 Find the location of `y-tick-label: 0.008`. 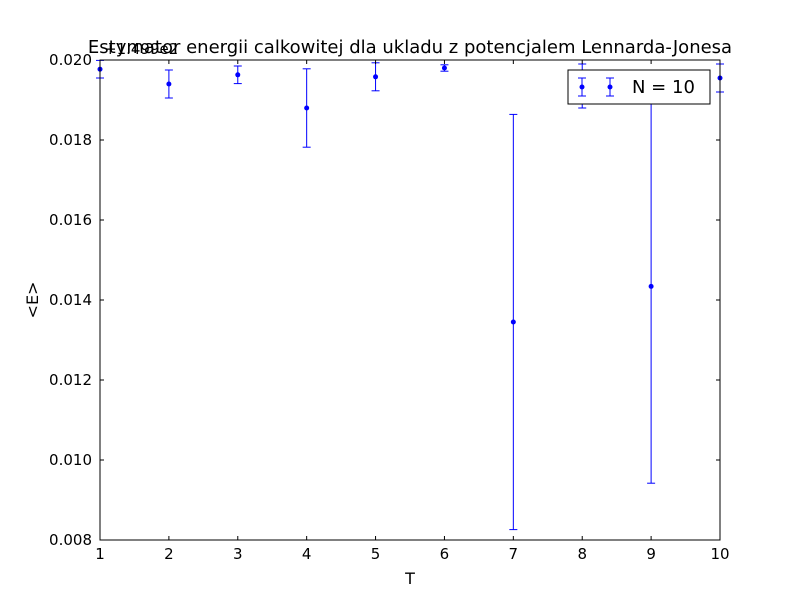

y-tick-label: 0.008 is located at coordinates (70, 540).